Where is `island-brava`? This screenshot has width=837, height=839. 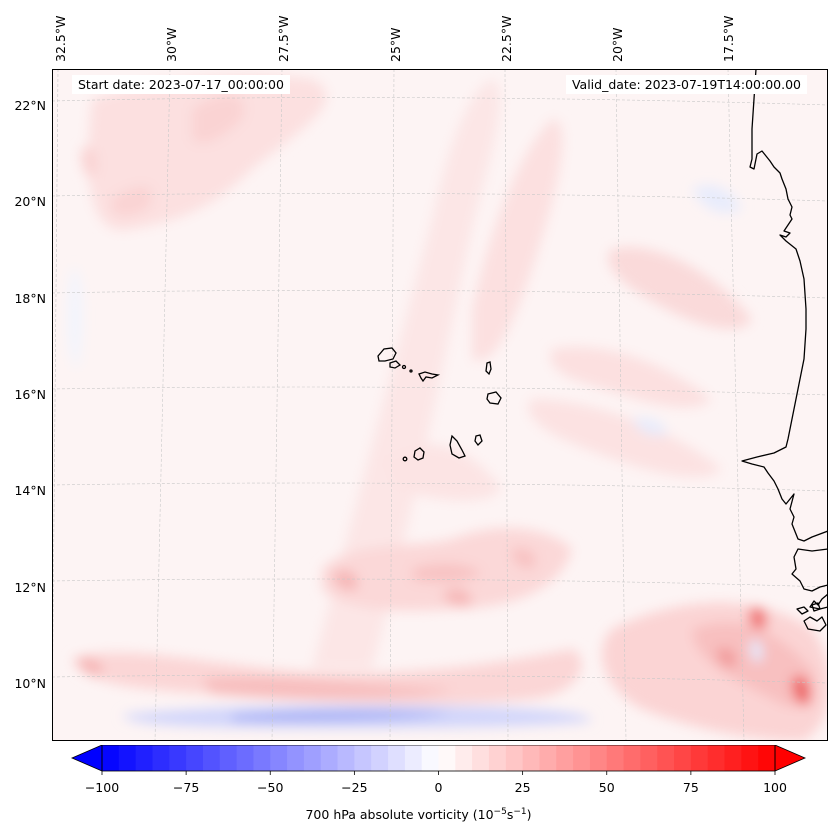
island-brava is located at coordinates (405, 459).